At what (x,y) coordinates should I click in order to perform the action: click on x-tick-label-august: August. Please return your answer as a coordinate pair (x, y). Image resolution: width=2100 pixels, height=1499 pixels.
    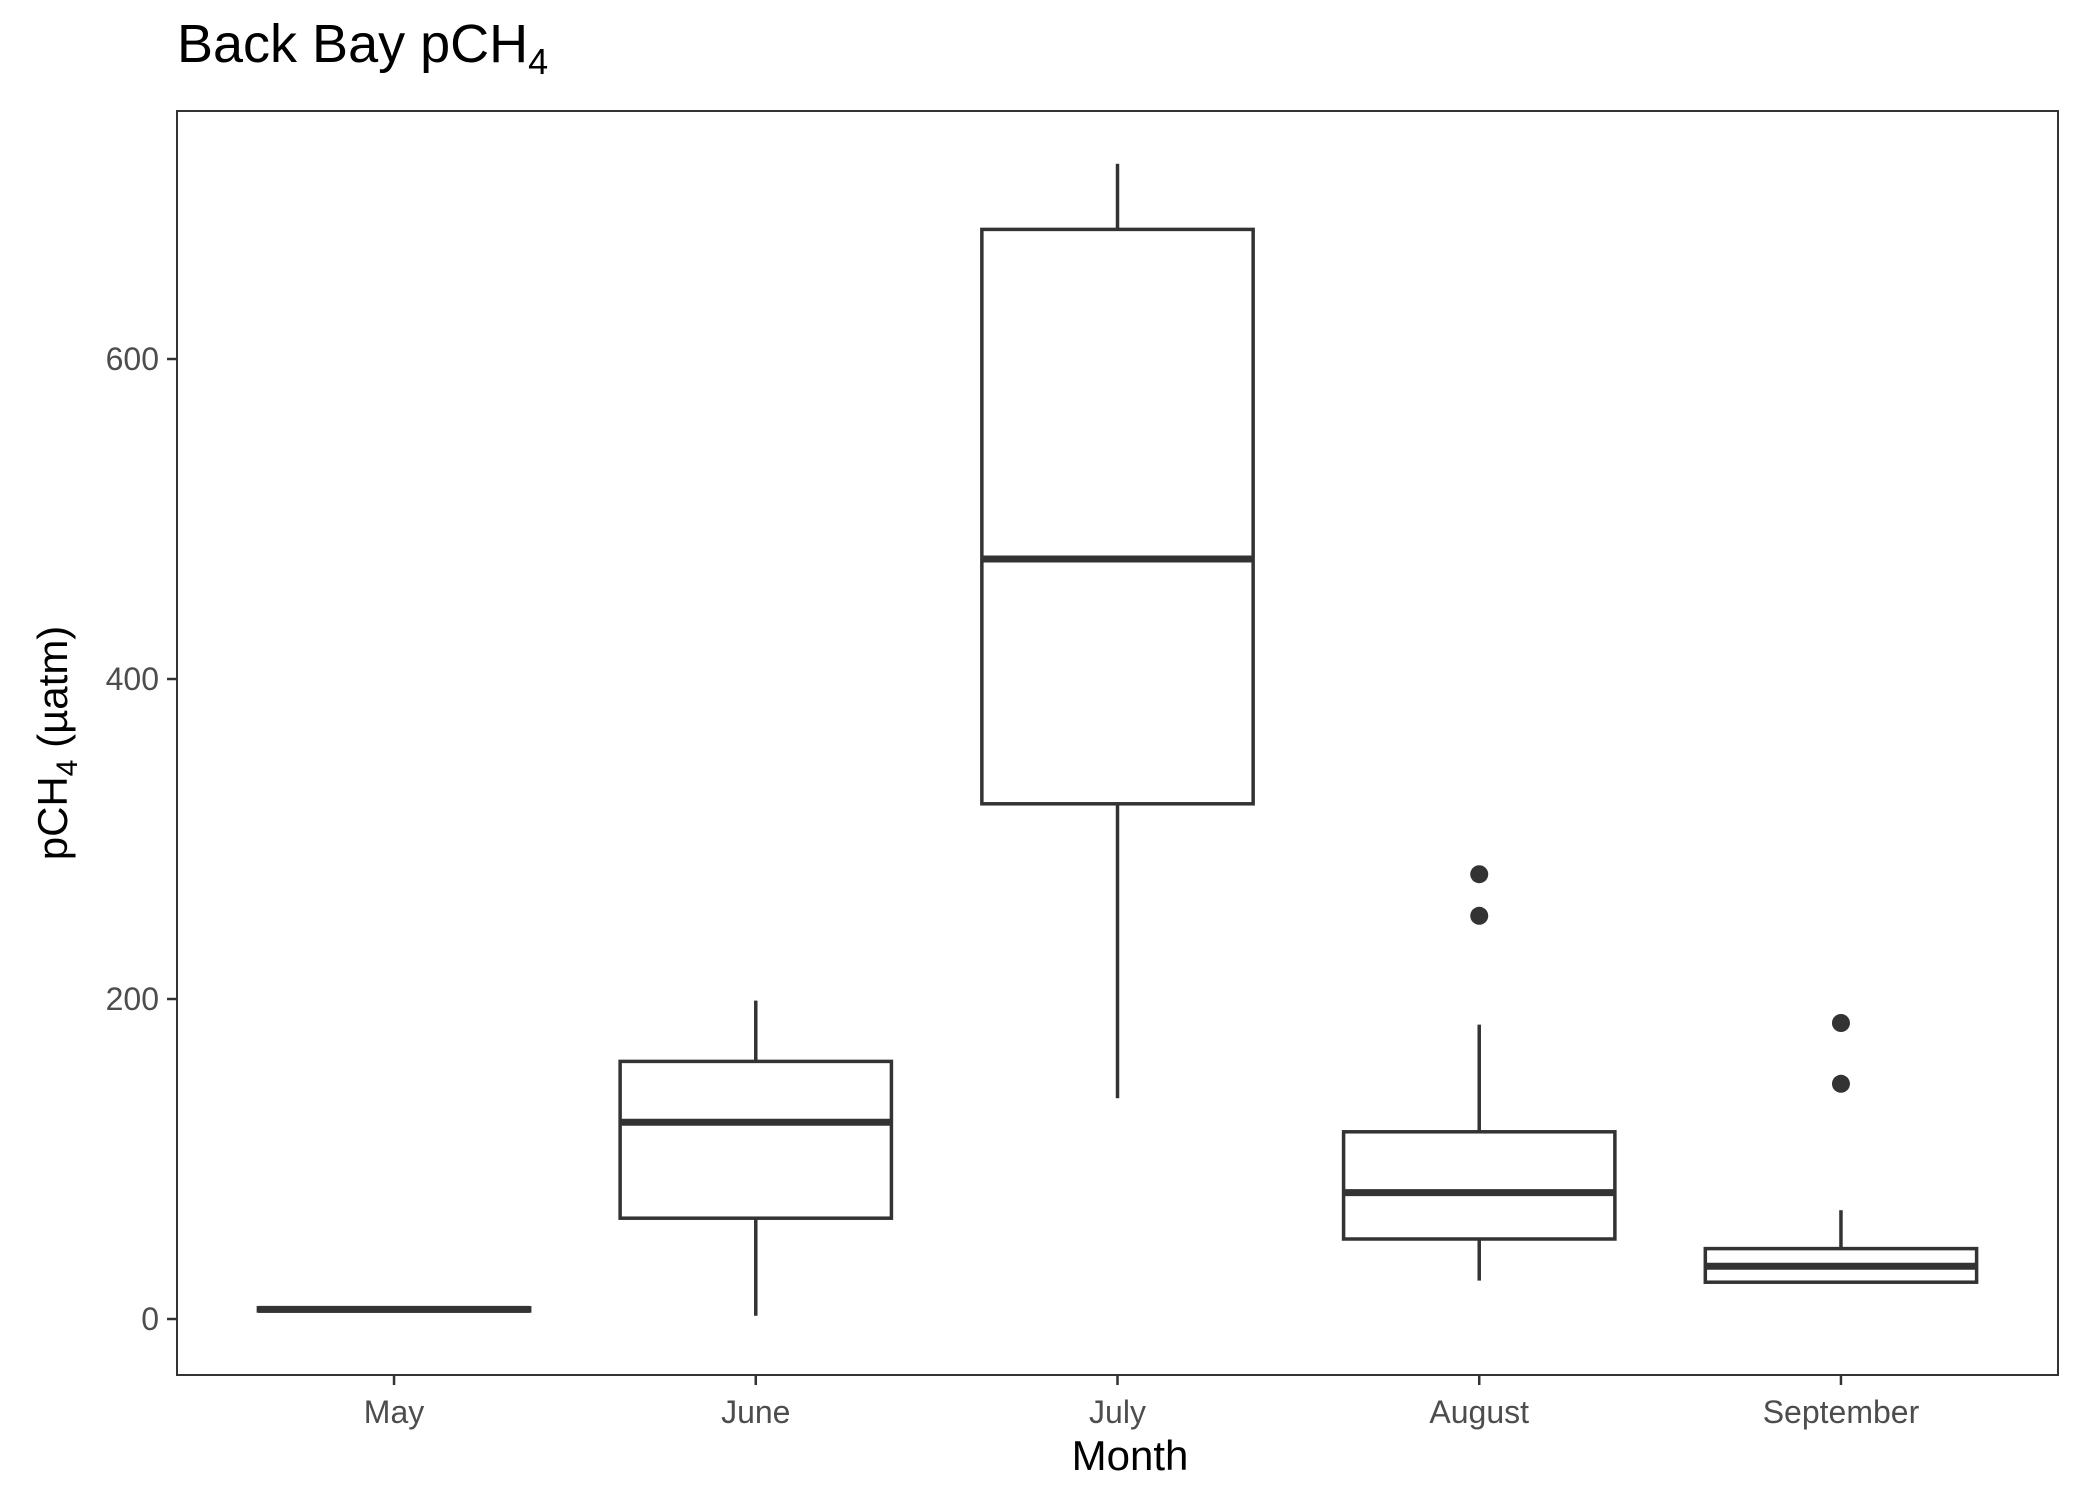
    Looking at the image, I should click on (1479, 1412).